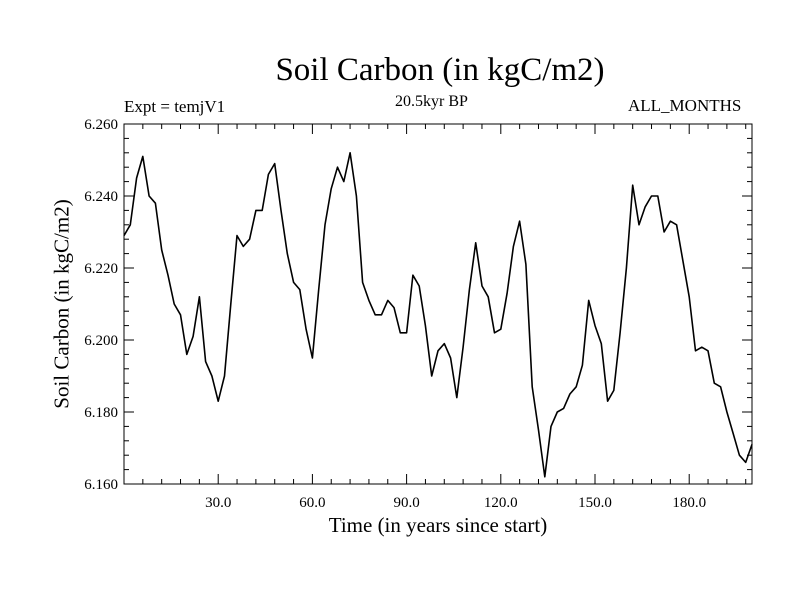 This screenshot has height=600, width=800. Describe the element at coordinates (501, 503) in the screenshot. I see `x-tick-label: 120.0` at that location.